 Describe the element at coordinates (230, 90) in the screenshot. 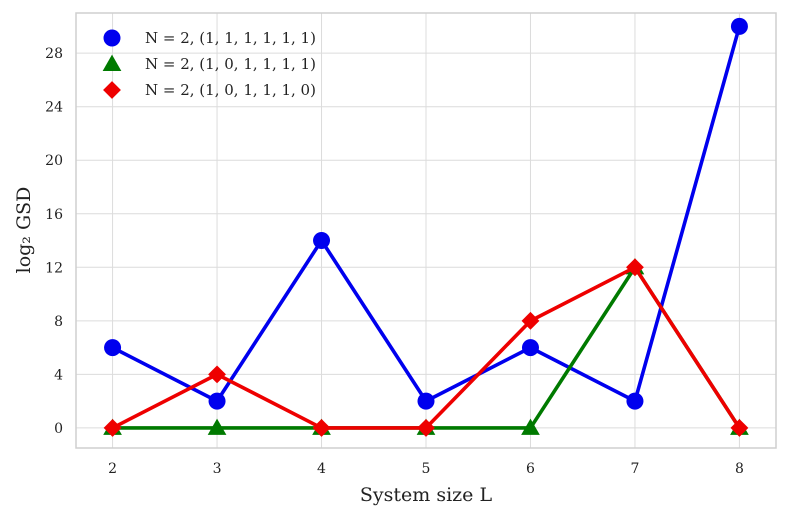

I see `legend-label: N = 2, (1, 0, 1, 1, 1, 0)` at that location.